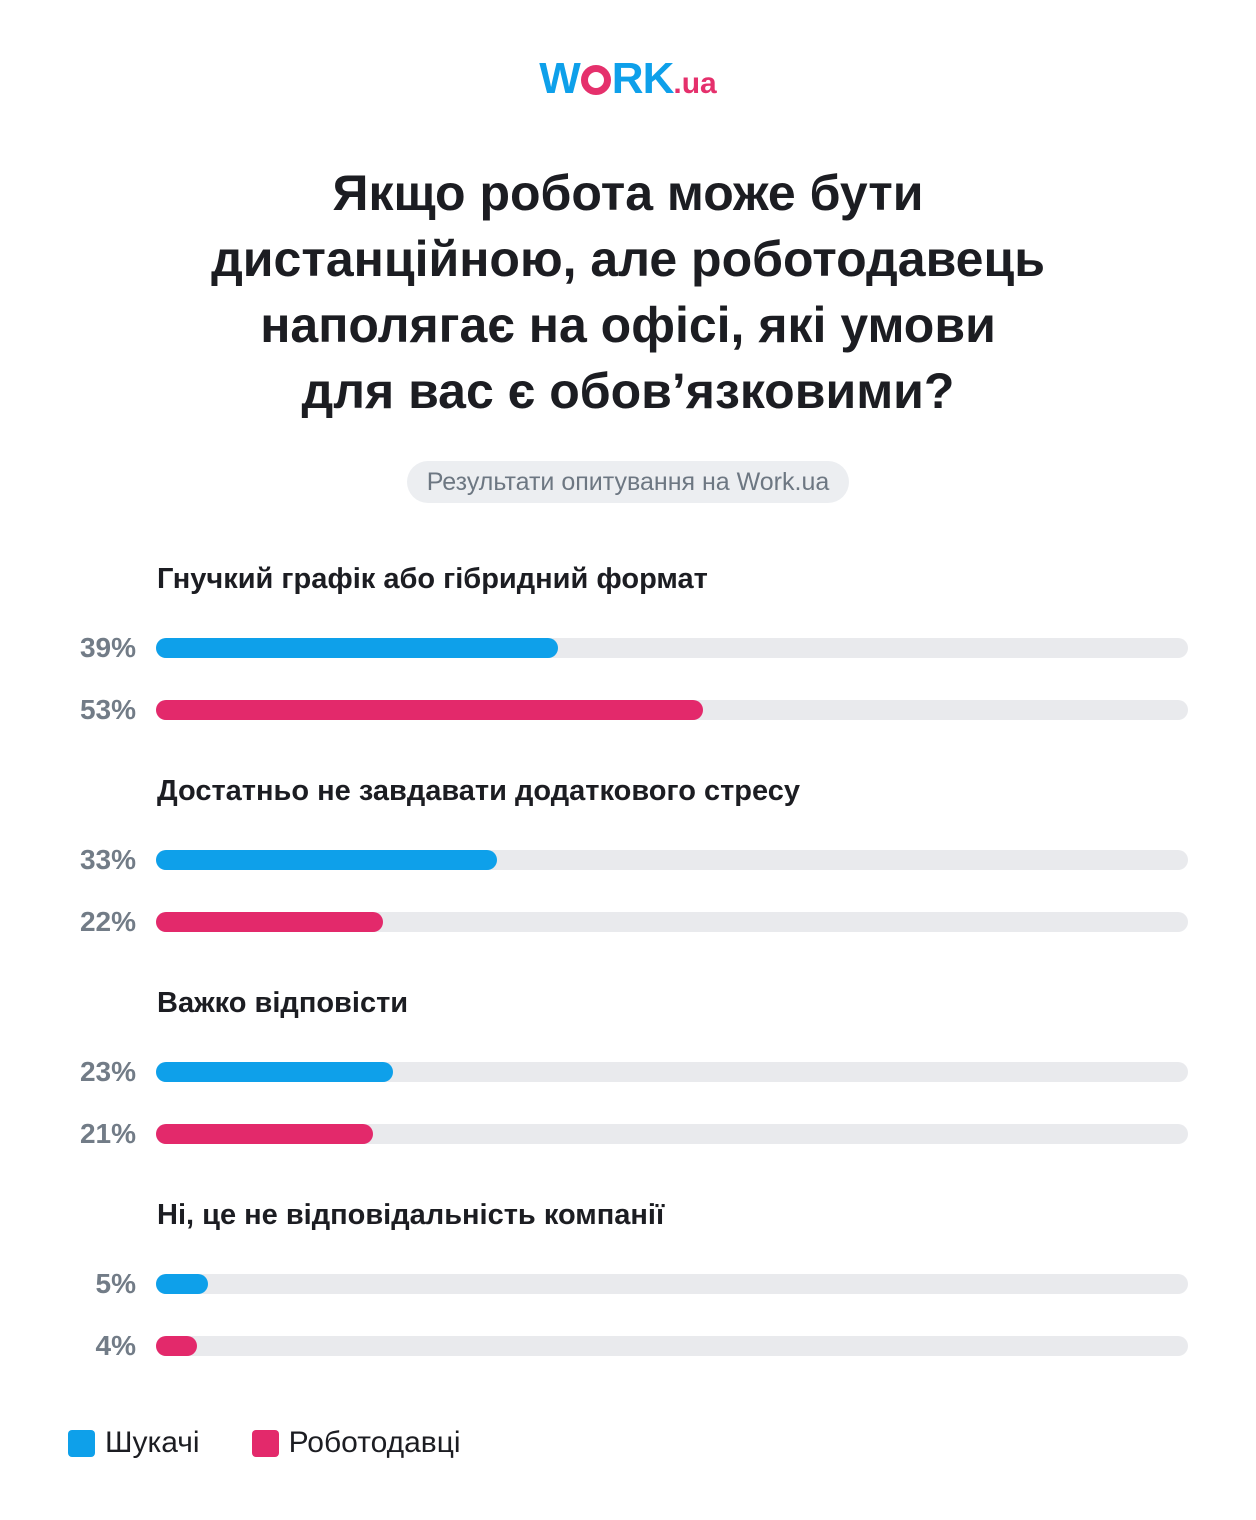 This screenshot has width=1256, height=1520. Describe the element at coordinates (107, 921) in the screenshot. I see `data-label-employers: 22%` at that location.